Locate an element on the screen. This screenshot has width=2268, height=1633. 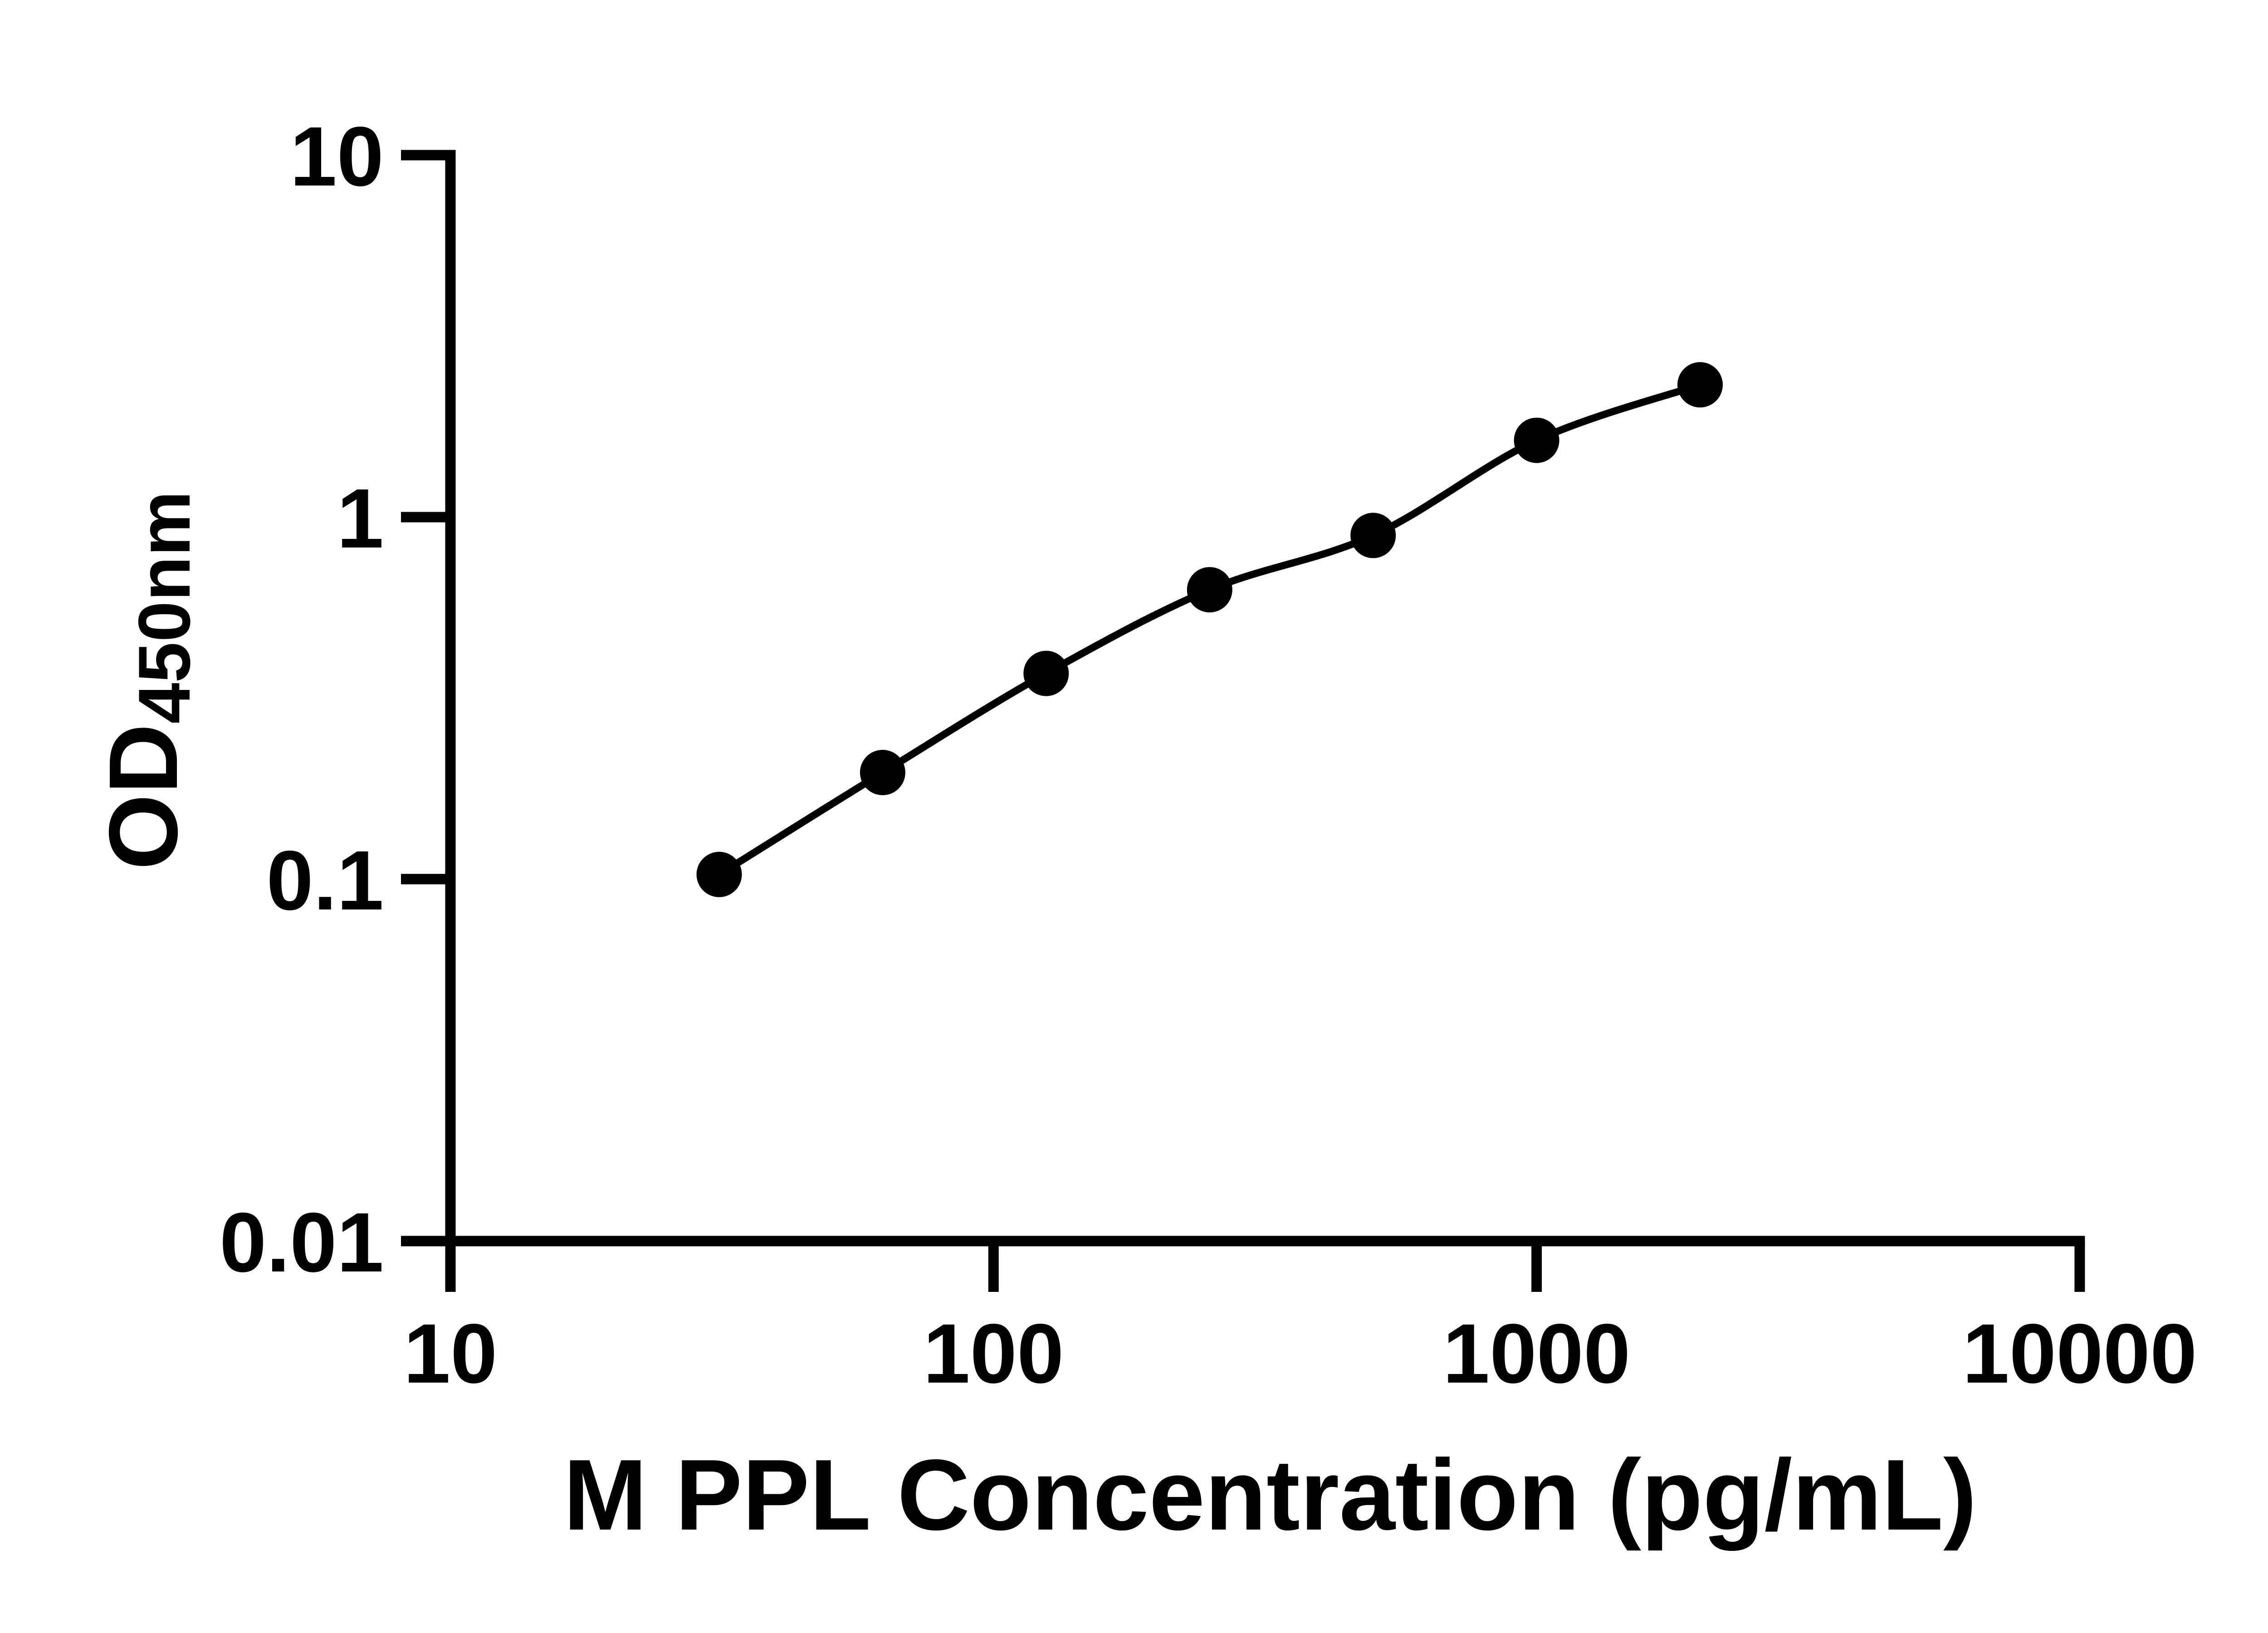
svg-text: OD450nm is located at coordinates (147, 680).